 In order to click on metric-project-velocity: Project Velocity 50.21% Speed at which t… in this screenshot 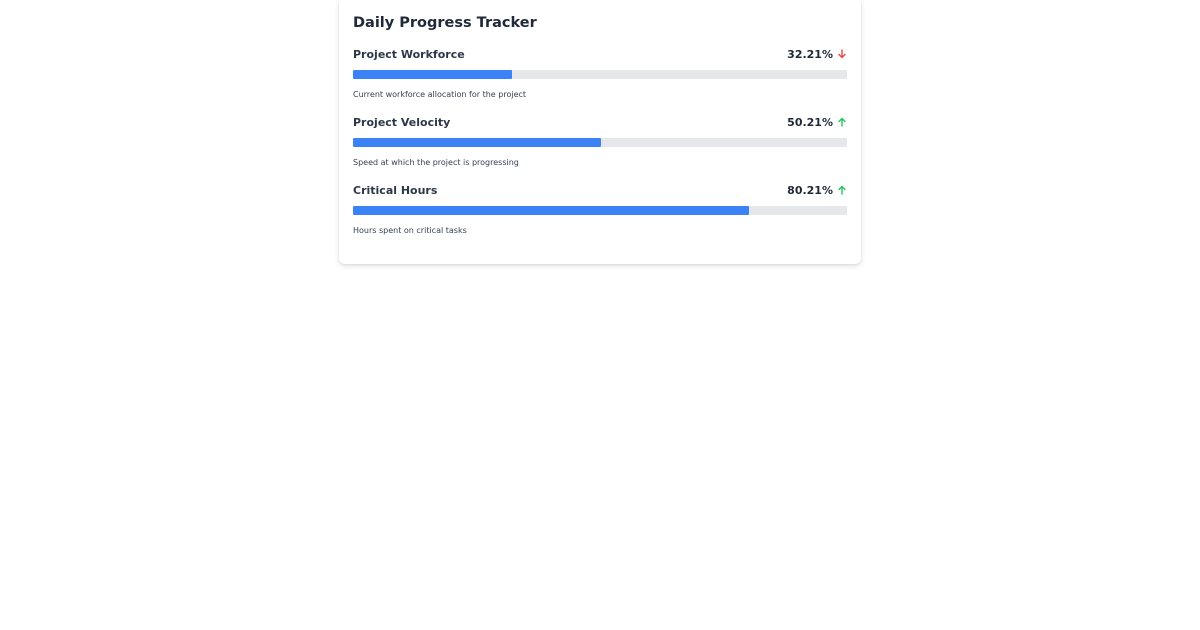, I will do `click(600, 141)`.